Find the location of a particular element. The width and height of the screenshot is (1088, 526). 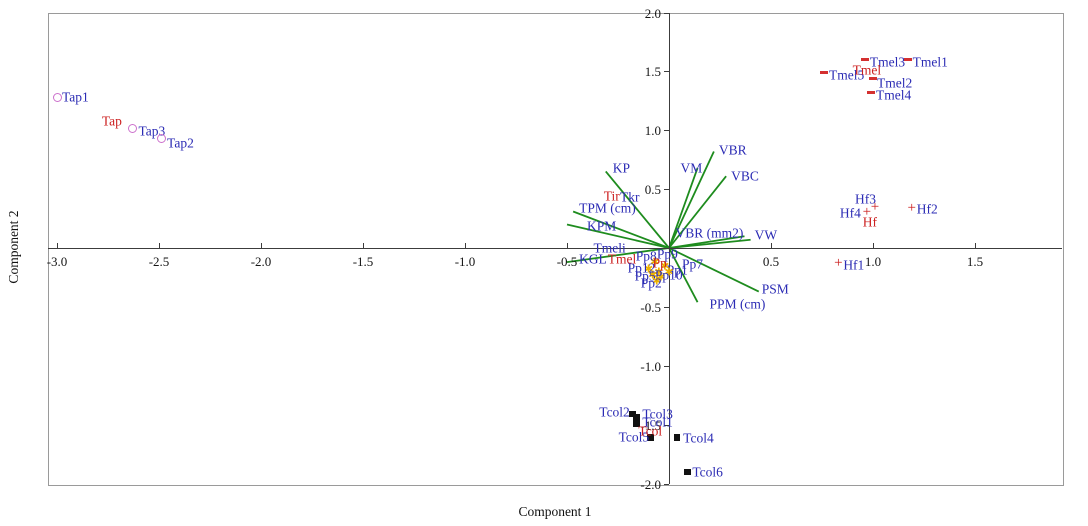

vector-label: KPM is located at coordinates (602, 226).